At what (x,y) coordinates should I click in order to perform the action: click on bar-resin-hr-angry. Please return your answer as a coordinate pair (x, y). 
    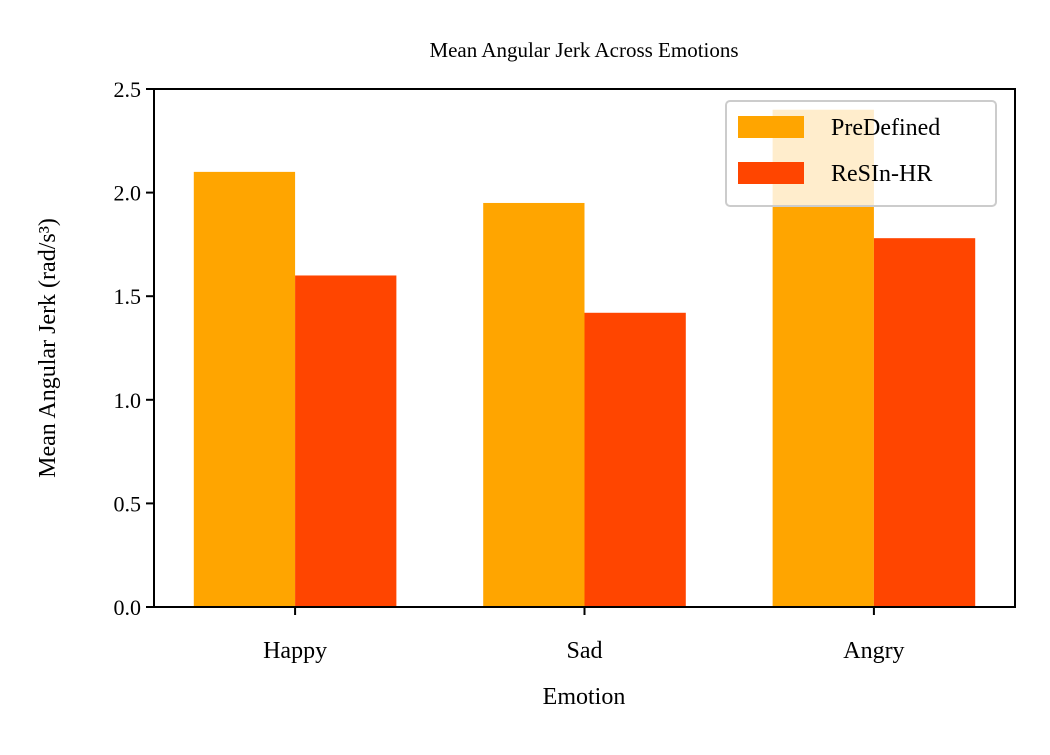
    Looking at the image, I should click on (924, 422).